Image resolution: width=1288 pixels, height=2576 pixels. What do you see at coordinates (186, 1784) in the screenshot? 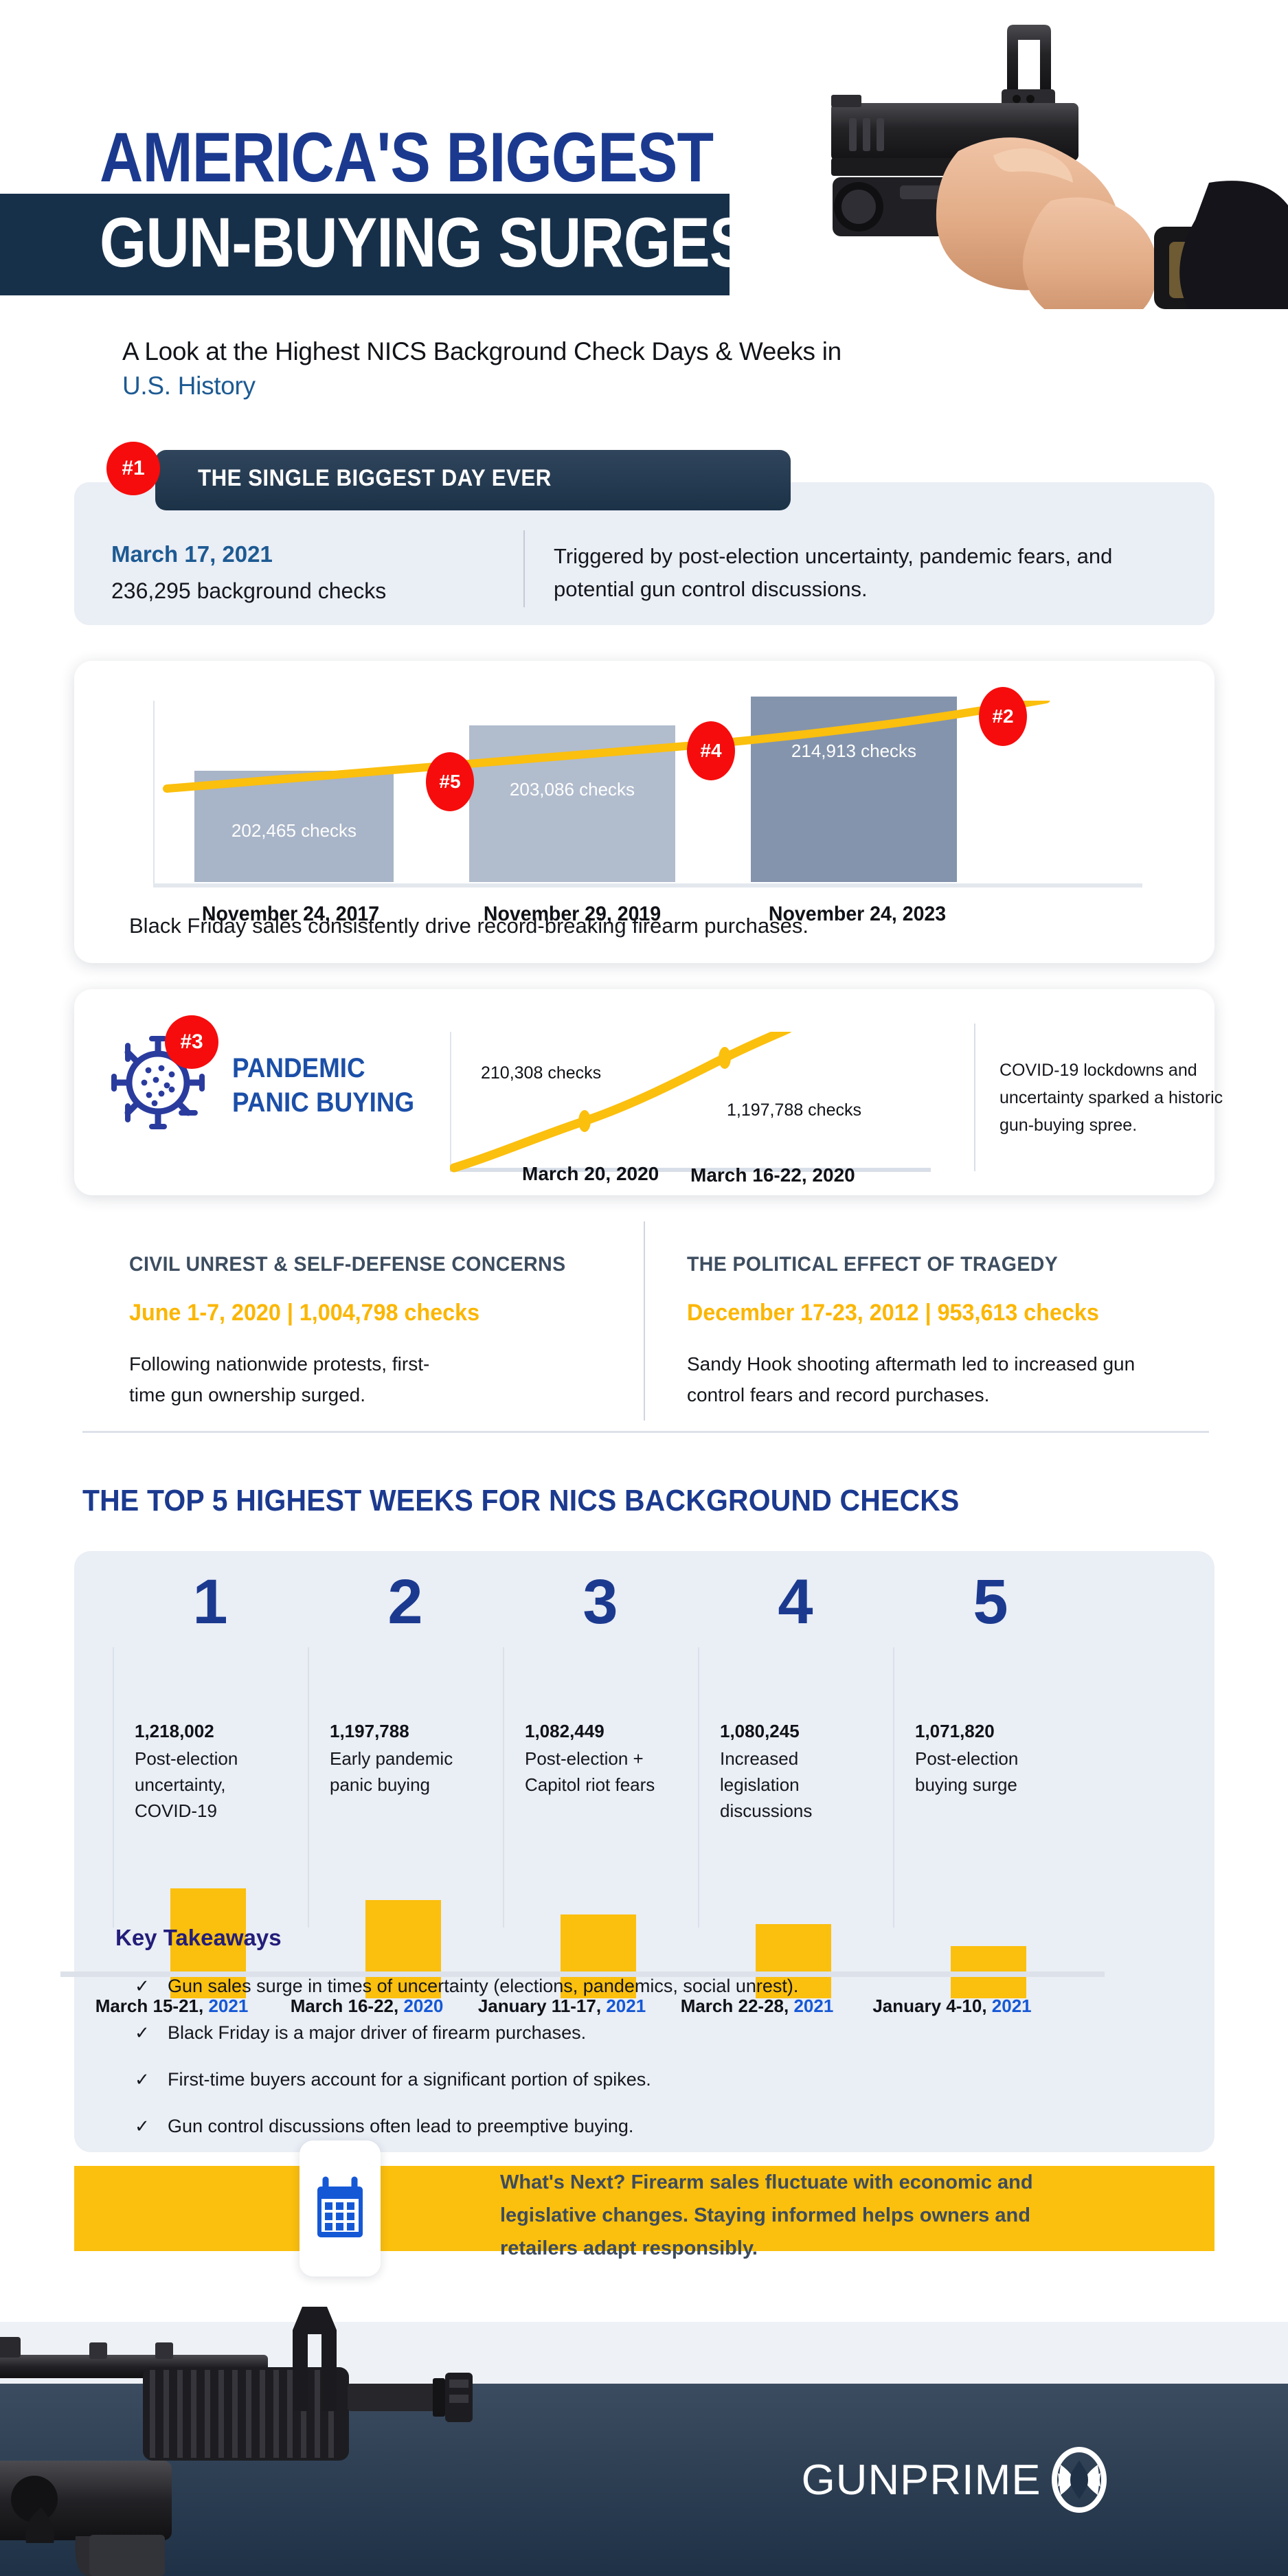
I see `top5-desc-1: Post-election uncertainty, COVID-19` at bounding box center [186, 1784].